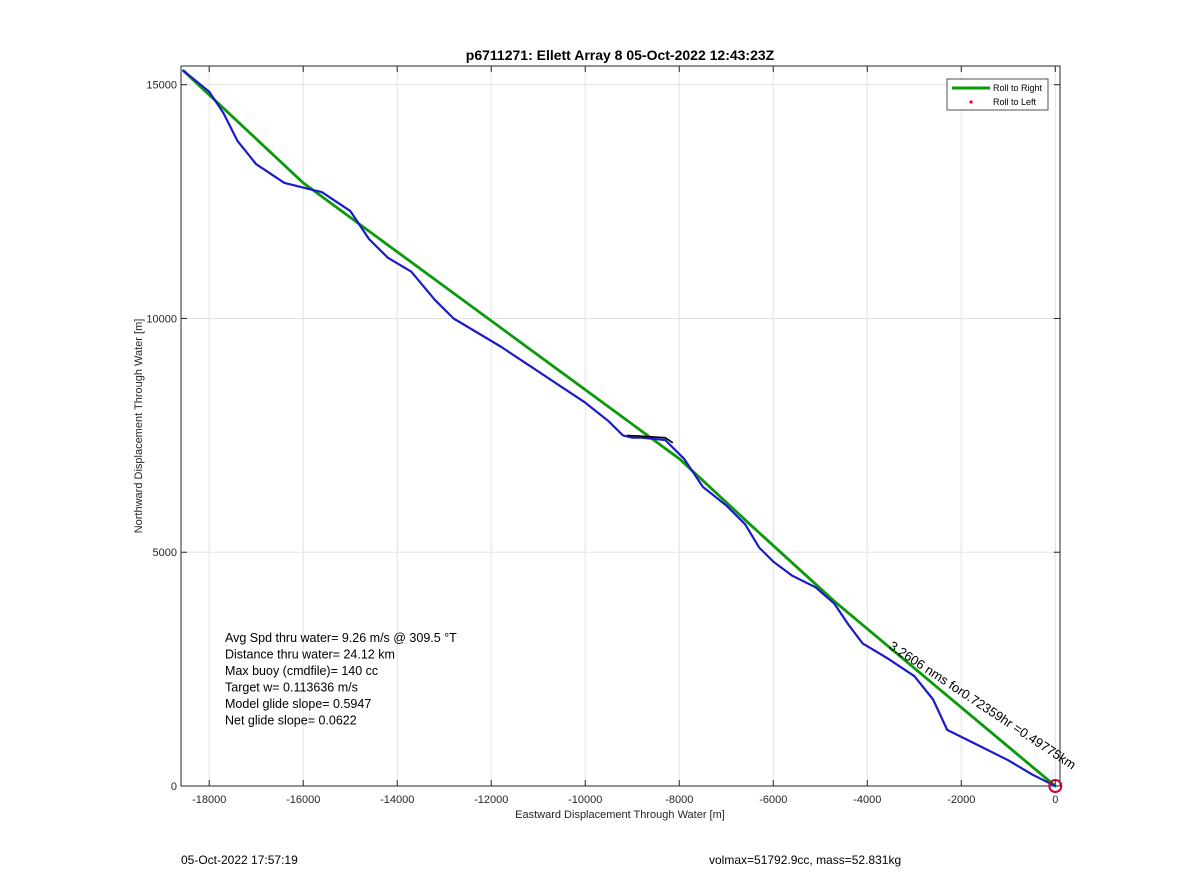 The height and width of the screenshot is (885, 1200). Describe the element at coordinates (867, 800) in the screenshot. I see `x-tick-label: -4000` at that location.